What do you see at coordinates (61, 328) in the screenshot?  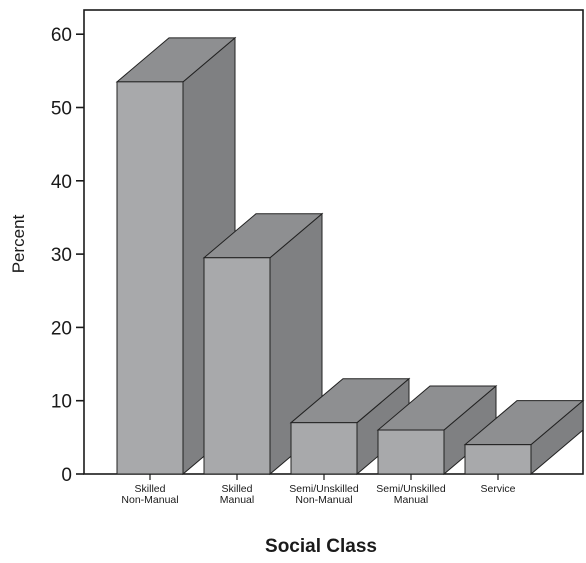 I see `y-tick-label: 20` at bounding box center [61, 328].